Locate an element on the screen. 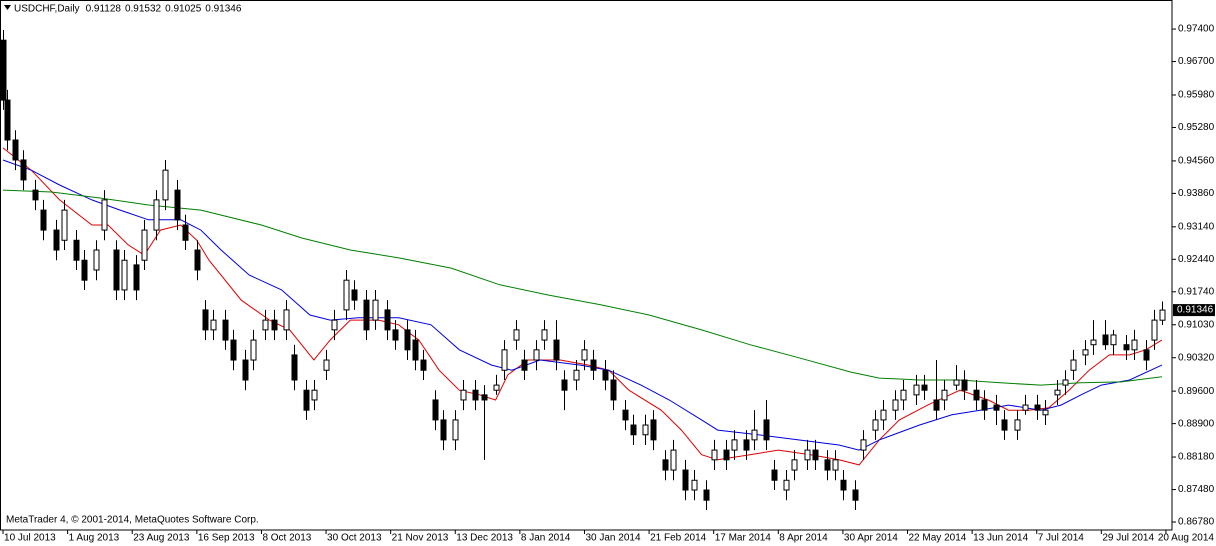 The width and height of the screenshot is (1216, 546). x-tick-label: 16 Sep 2013 is located at coordinates (226, 538).